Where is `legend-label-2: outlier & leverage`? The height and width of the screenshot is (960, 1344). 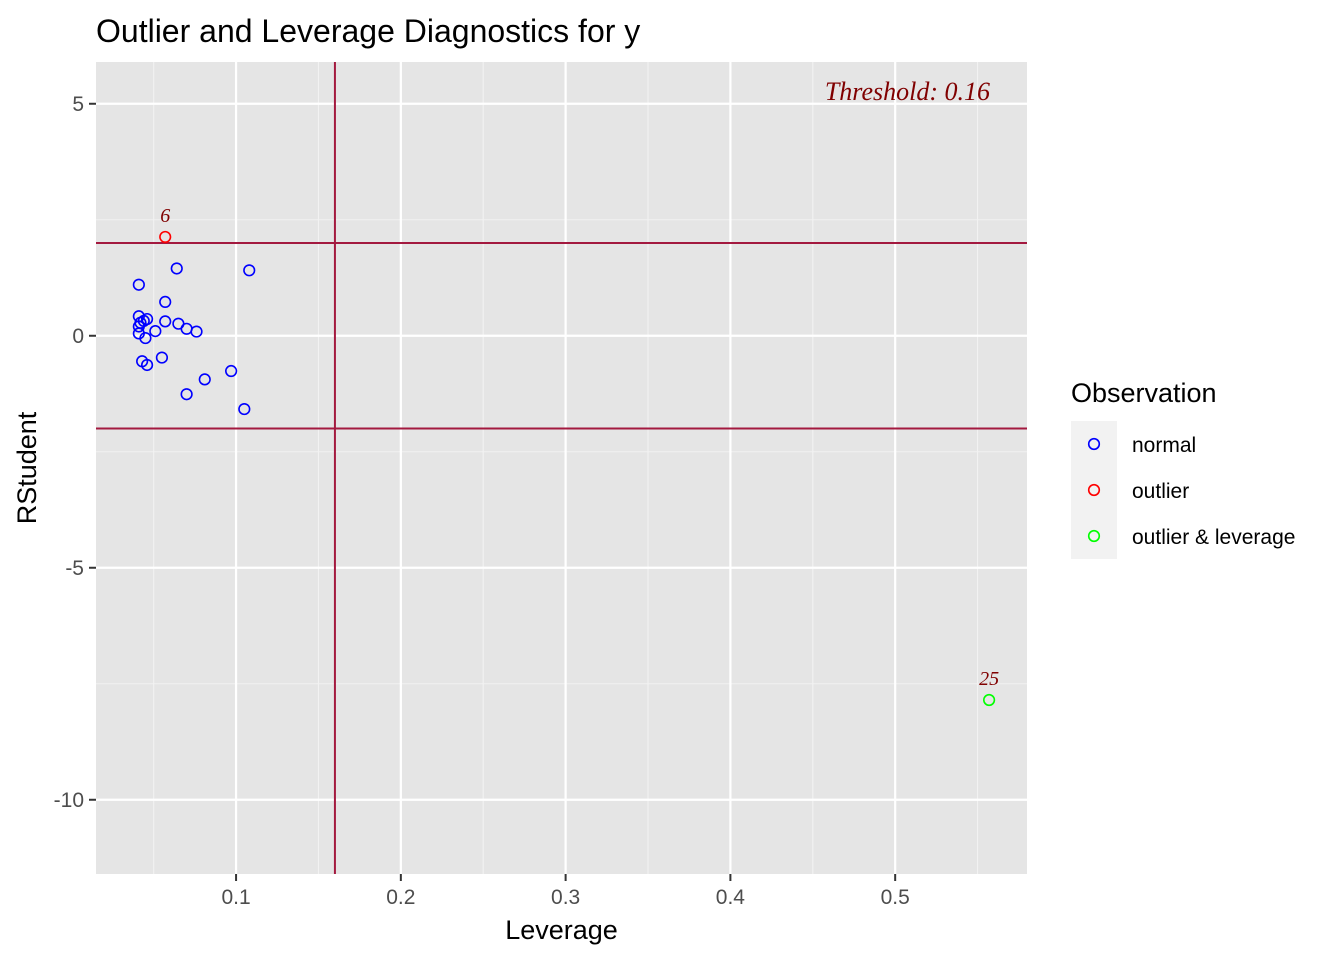 legend-label-2: outlier & leverage is located at coordinates (1213, 537).